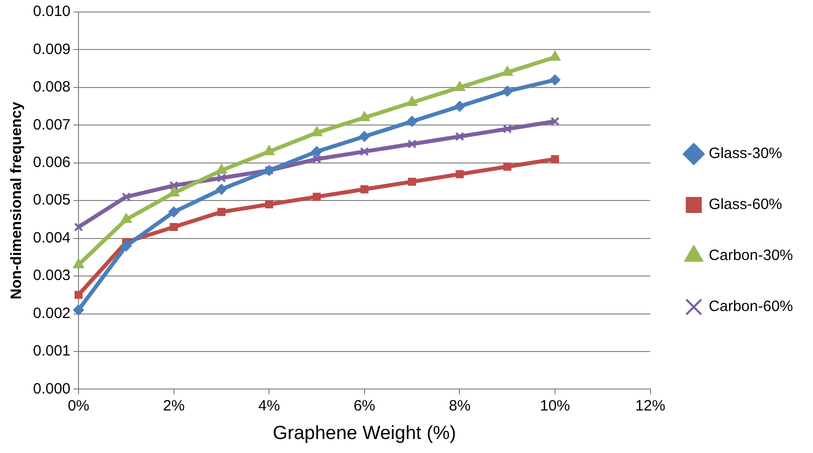 This screenshot has width=813, height=453. What do you see at coordinates (51, 163) in the screenshot?
I see `y-tick-label: 0.006` at bounding box center [51, 163].